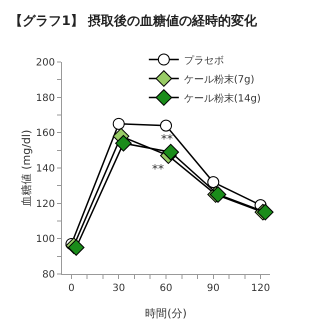  Describe the element at coordinates (166, 313) in the screenshot. I see `x-axis-title: 時間(分)` at that location.